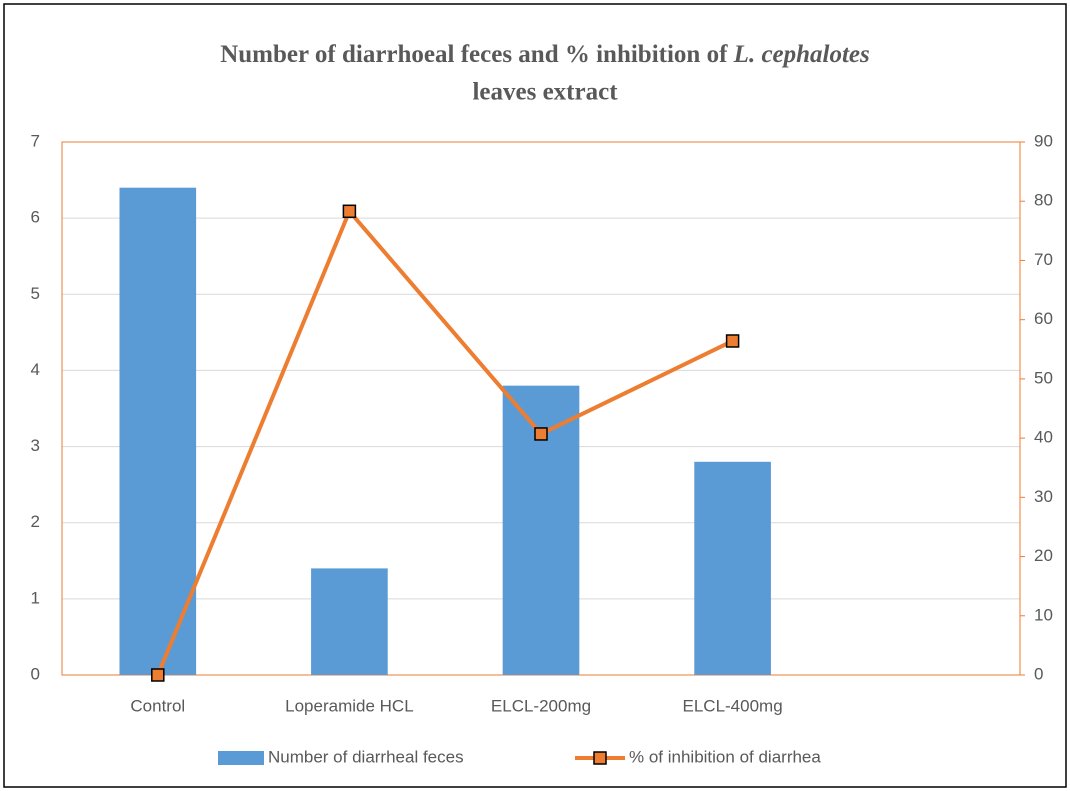 The height and width of the screenshot is (791, 1070). Describe the element at coordinates (35, 597) in the screenshot. I see `y-tick-label: 1` at that location.